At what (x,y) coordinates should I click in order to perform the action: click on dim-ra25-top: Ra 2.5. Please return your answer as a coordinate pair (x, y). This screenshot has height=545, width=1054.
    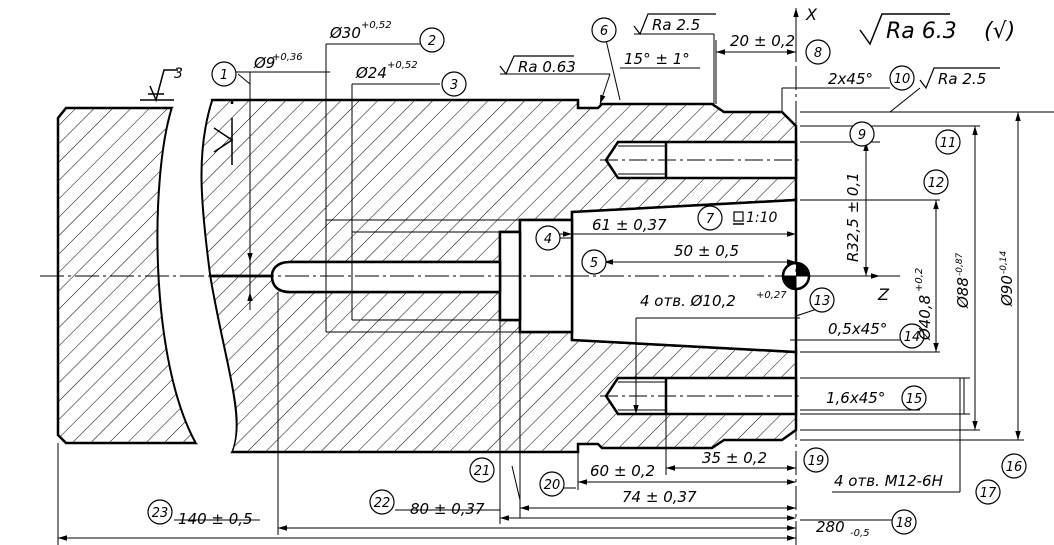
    Looking at the image, I should click on (676, 25).